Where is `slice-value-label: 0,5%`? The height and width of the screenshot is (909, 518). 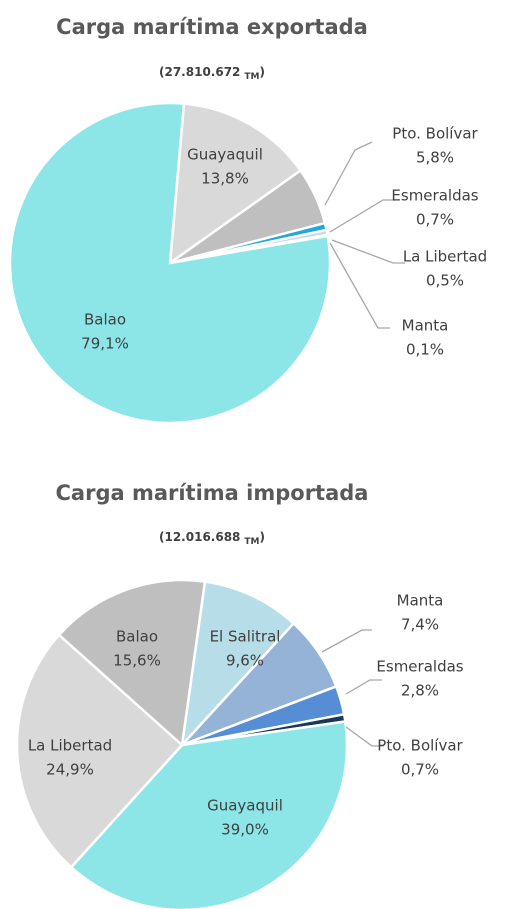
slice-value-label: 0,5% is located at coordinates (445, 281).